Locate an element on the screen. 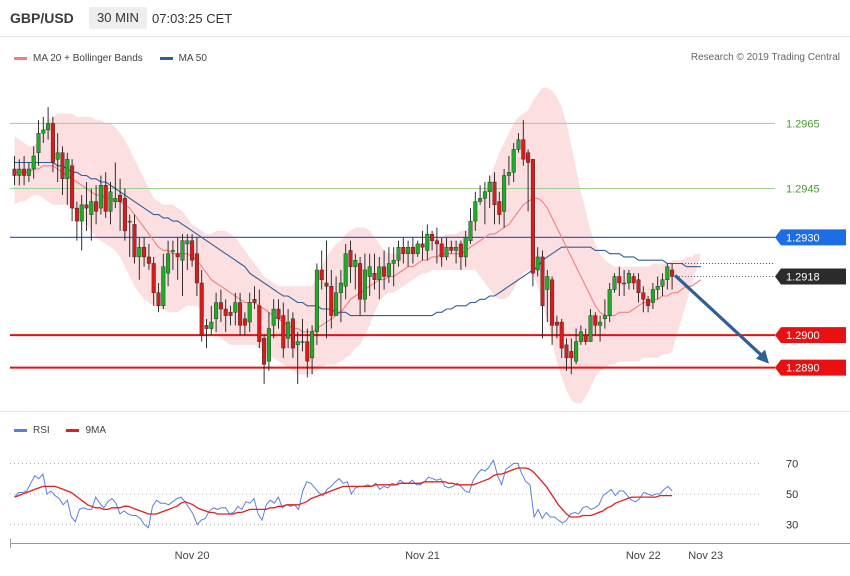 Image resolution: width=850 pixels, height=576 pixels. rsi-label: RSI is located at coordinates (41, 430).